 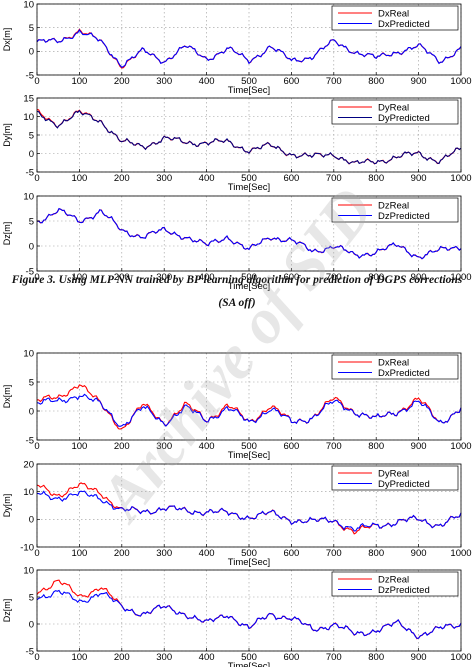 What do you see at coordinates (7, 506) in the screenshot?
I see `y-axis-label: Dy[m]` at bounding box center [7, 506].